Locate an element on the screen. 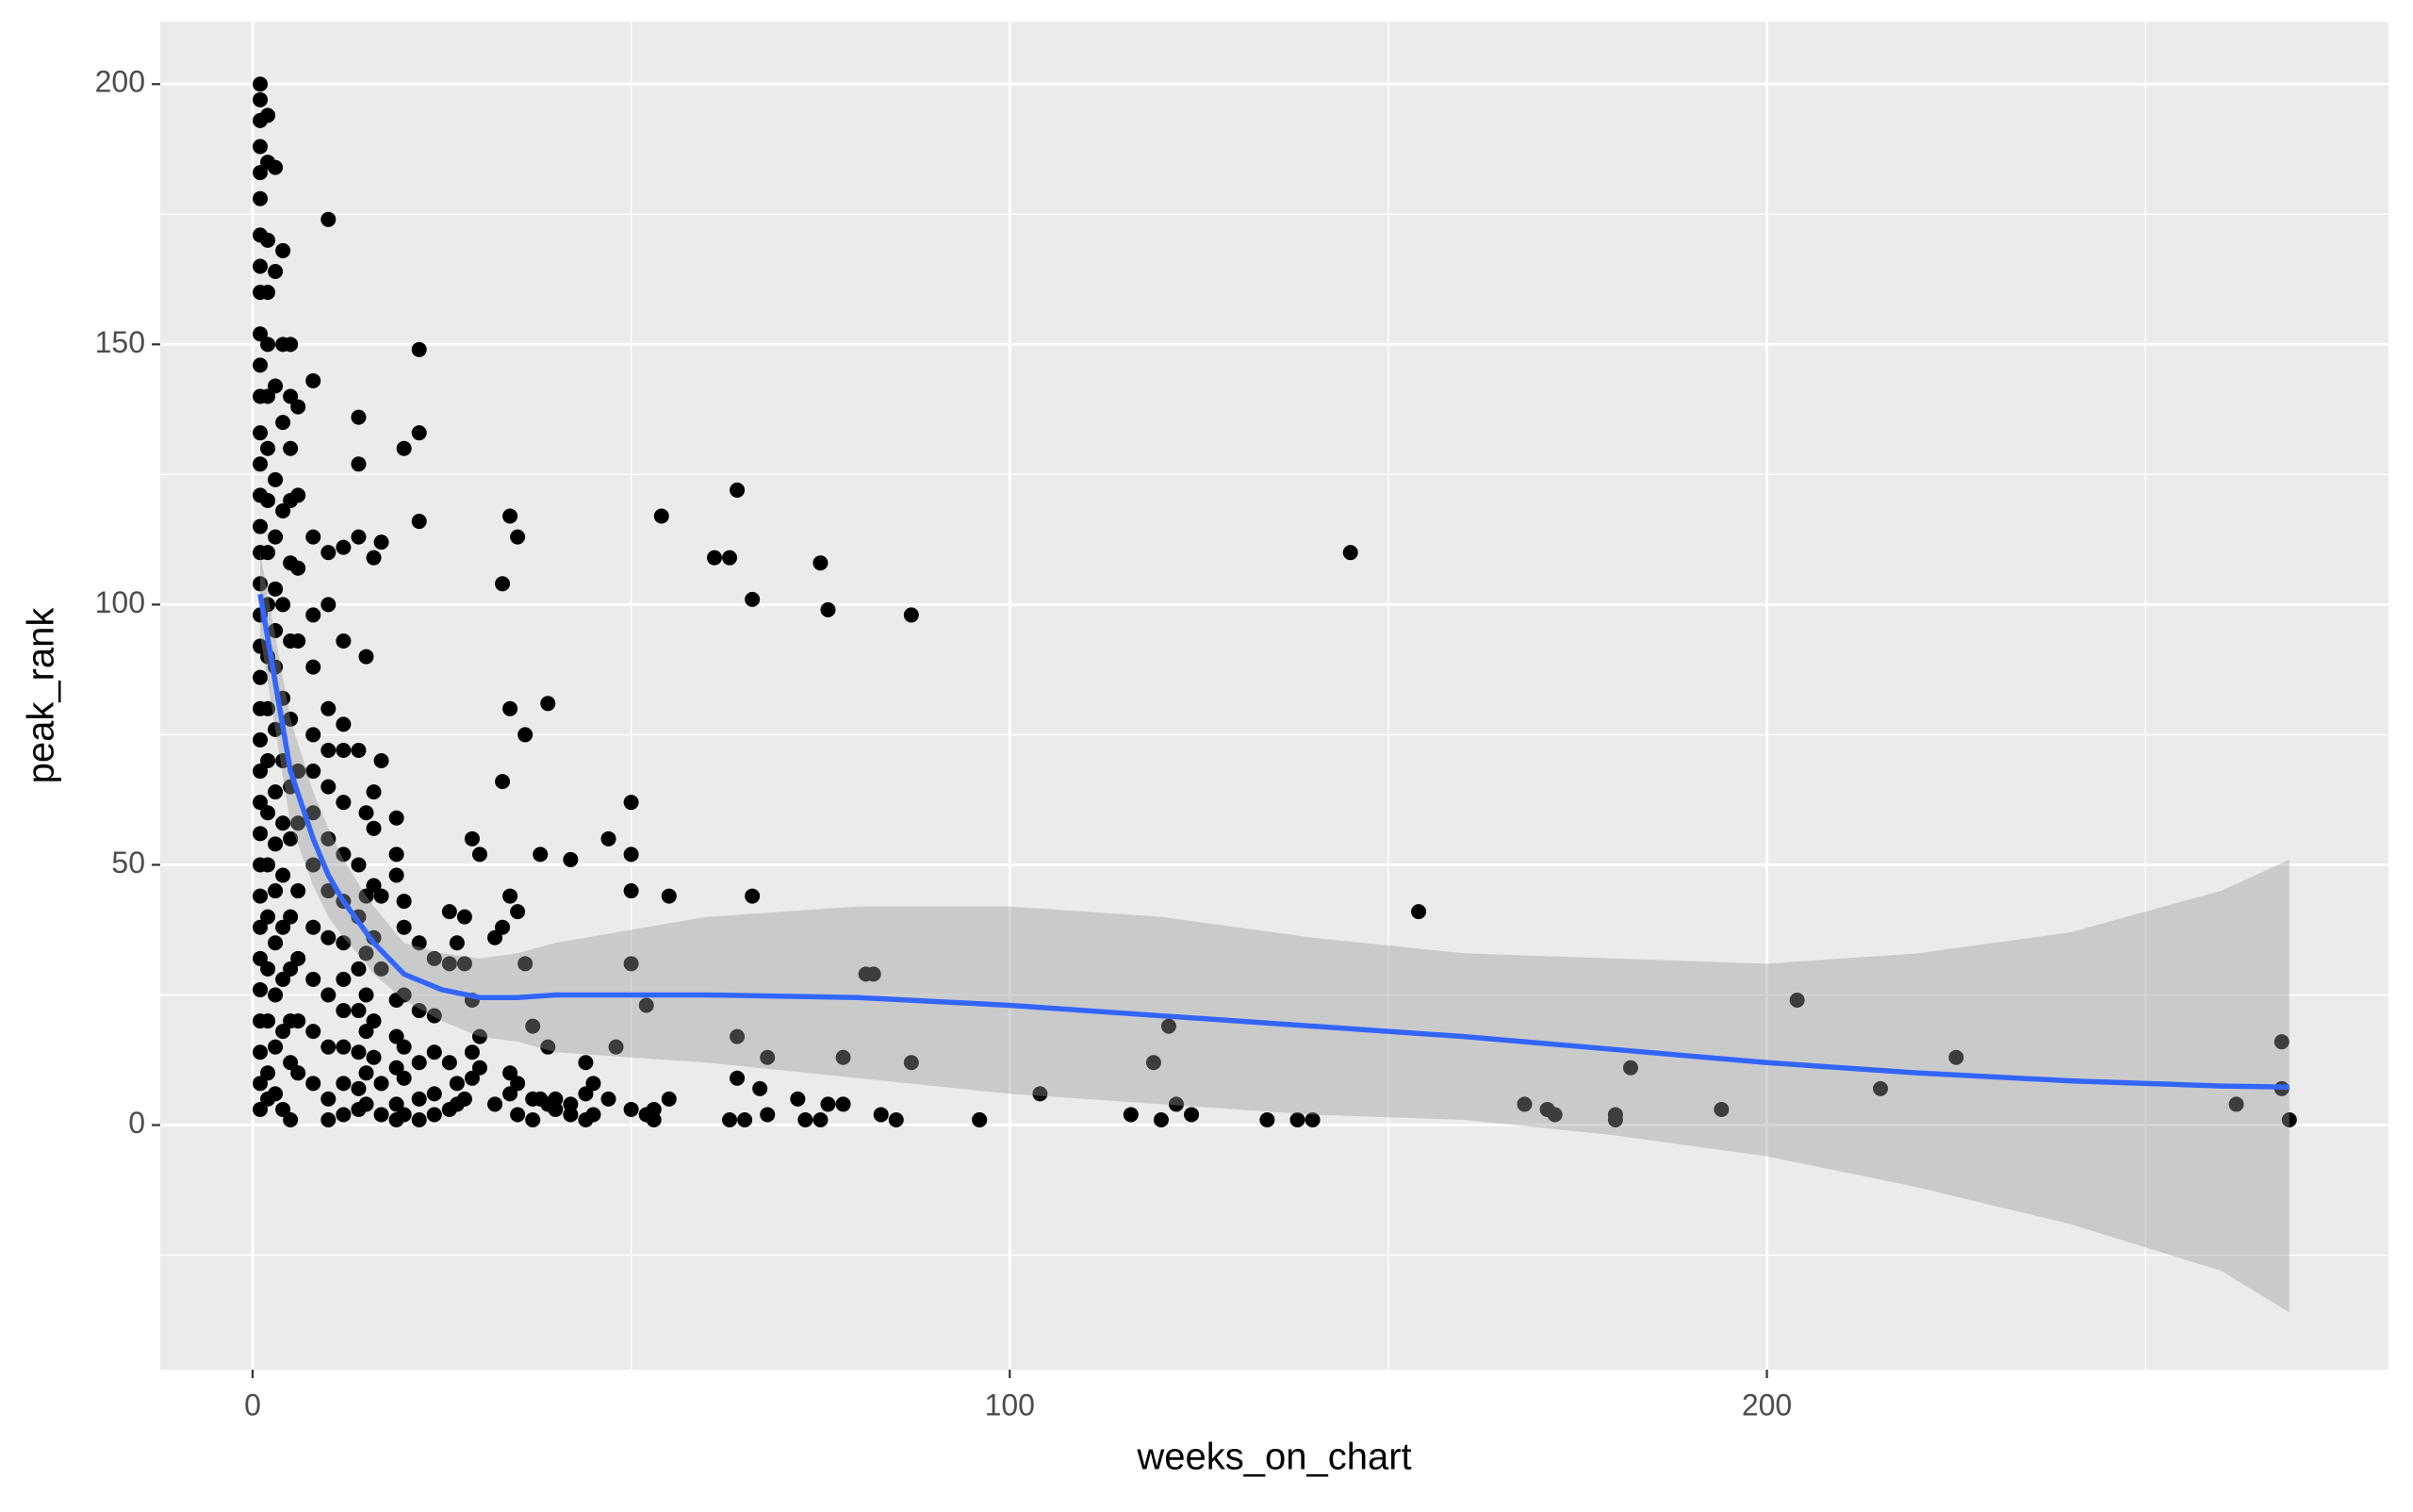 The width and height of the screenshot is (2413, 1512). x-axis-title: weeks_on_chart is located at coordinates (1274, 1457).